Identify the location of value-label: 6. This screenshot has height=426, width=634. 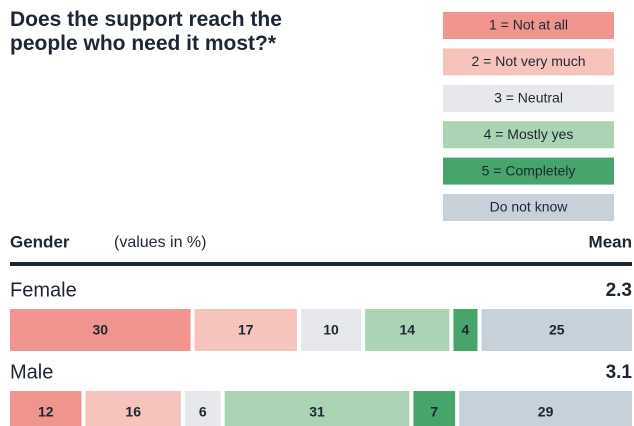
(203, 412).